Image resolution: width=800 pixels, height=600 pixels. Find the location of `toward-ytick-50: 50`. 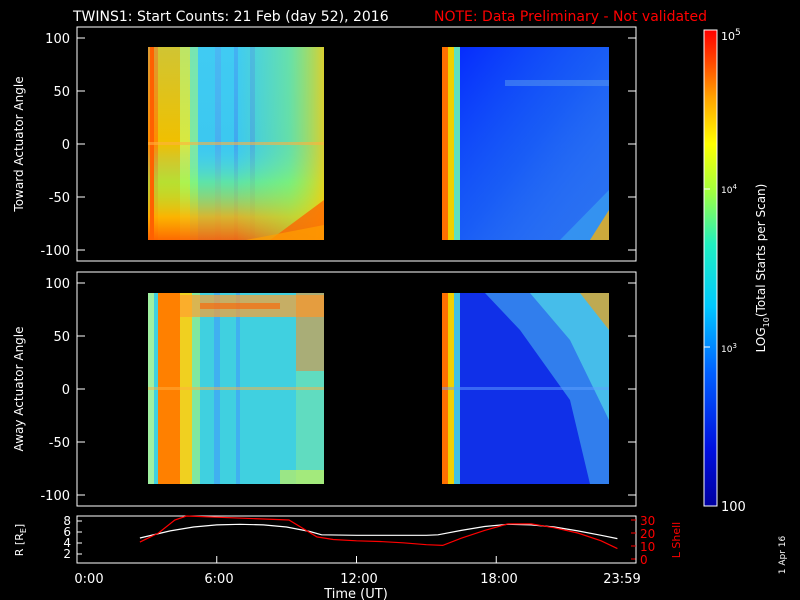

toward-ytick-50: 50 is located at coordinates (61, 92).